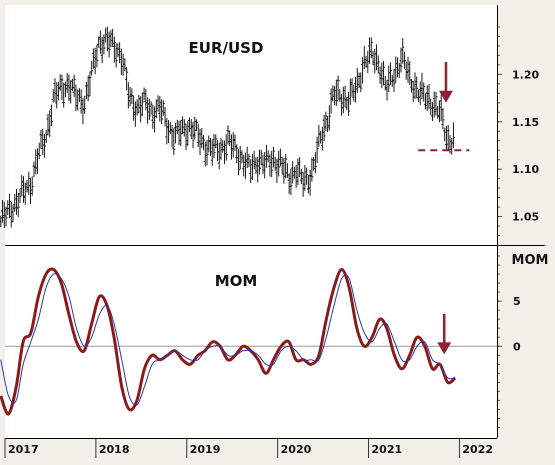 The image size is (555, 465). Describe the element at coordinates (387, 449) in the screenshot. I see `year-label: 2021` at that location.